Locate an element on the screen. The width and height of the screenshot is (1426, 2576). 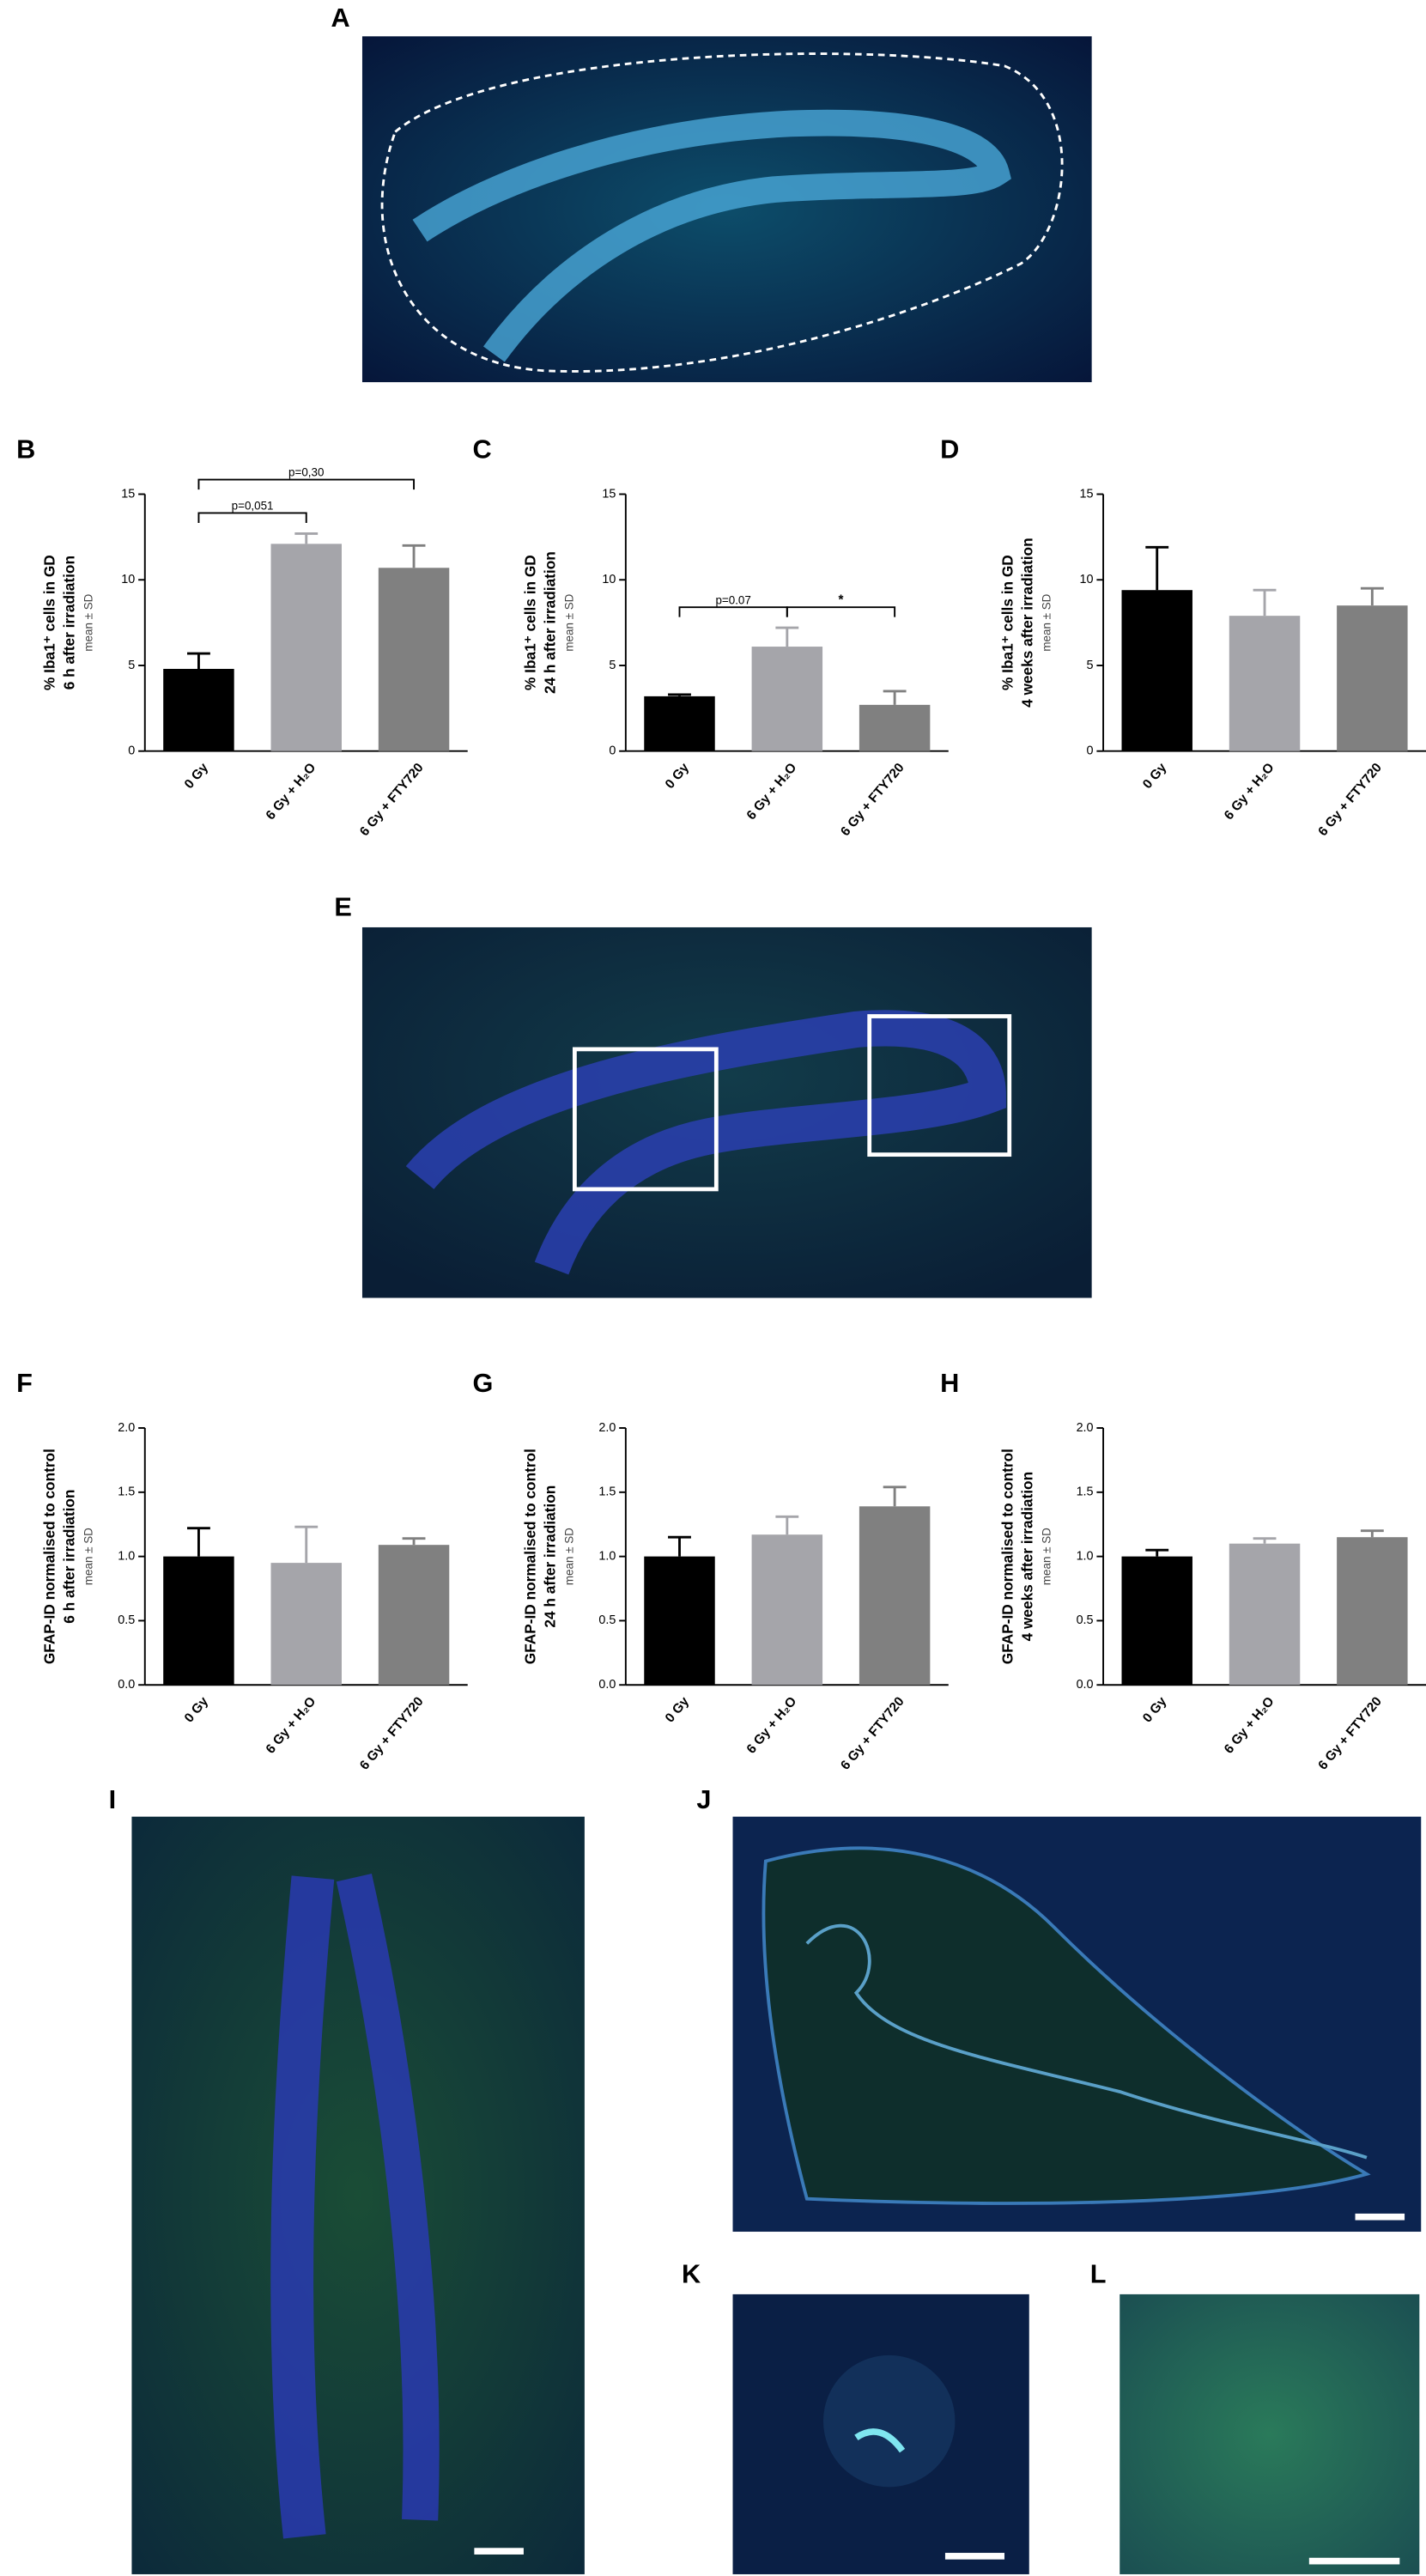
micrograph-a is located at coordinates (726, 209).